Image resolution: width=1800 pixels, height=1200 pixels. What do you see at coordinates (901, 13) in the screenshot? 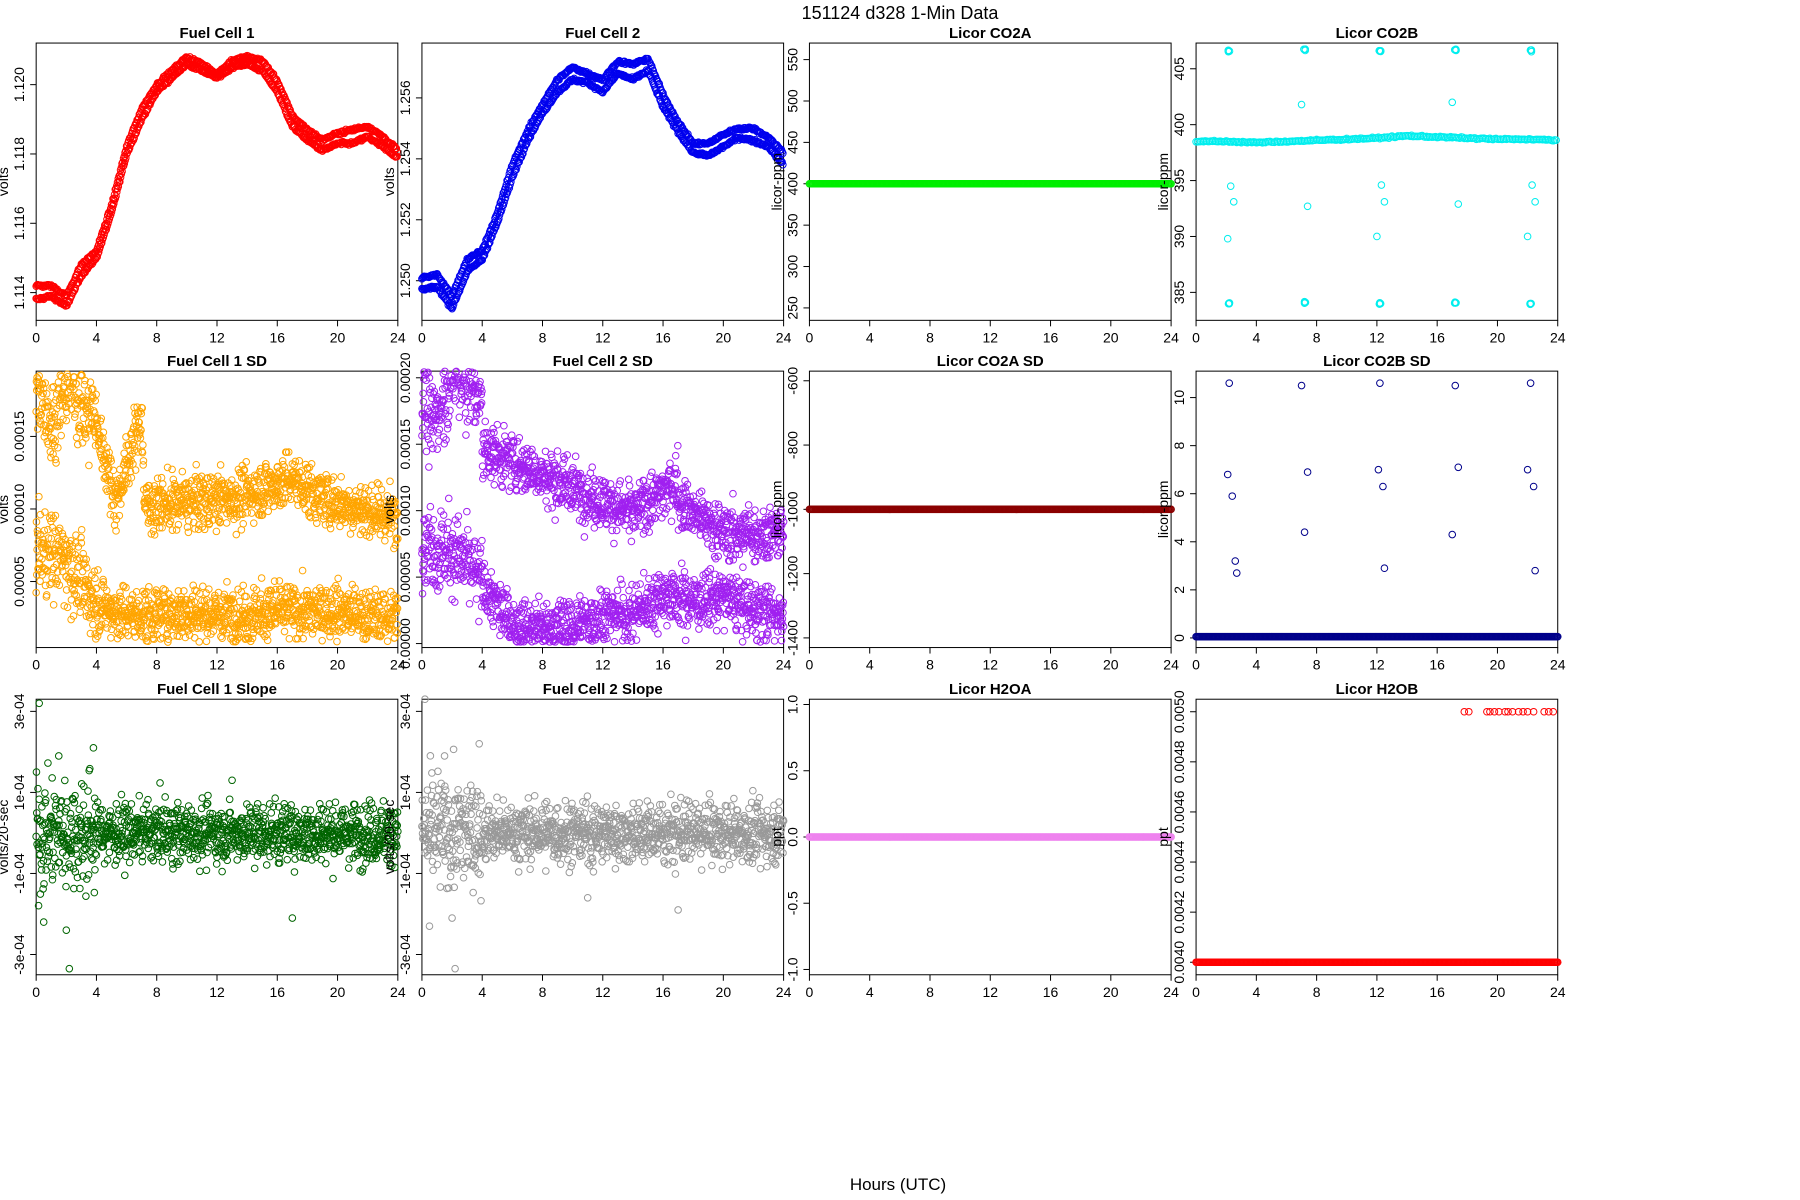
I see `figure-title: 151124 d328 1-Min Data` at bounding box center [901, 13].